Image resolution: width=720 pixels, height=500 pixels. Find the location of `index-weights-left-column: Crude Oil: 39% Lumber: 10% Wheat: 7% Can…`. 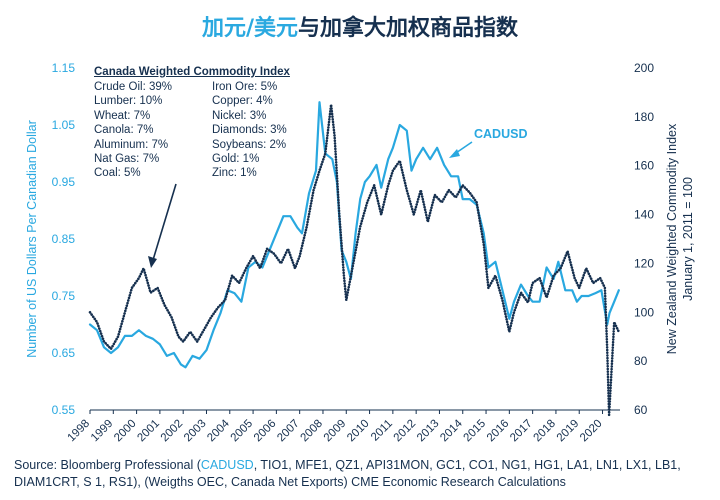

index-weights-left-column: Crude Oil: 39% Lumber: 10% Wheat: 7% Can… is located at coordinates (153, 130).